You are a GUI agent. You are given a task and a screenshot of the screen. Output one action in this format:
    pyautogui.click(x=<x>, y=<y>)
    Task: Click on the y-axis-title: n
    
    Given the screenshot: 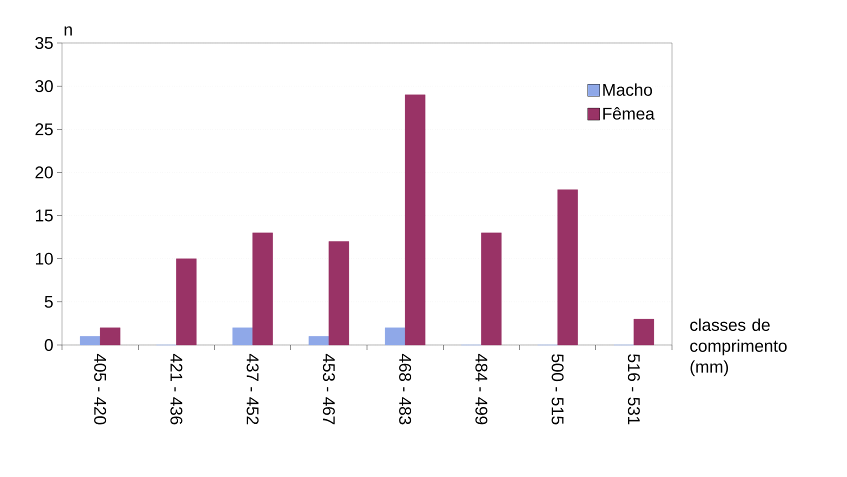 What is the action you would take?
    pyautogui.click(x=68, y=31)
    